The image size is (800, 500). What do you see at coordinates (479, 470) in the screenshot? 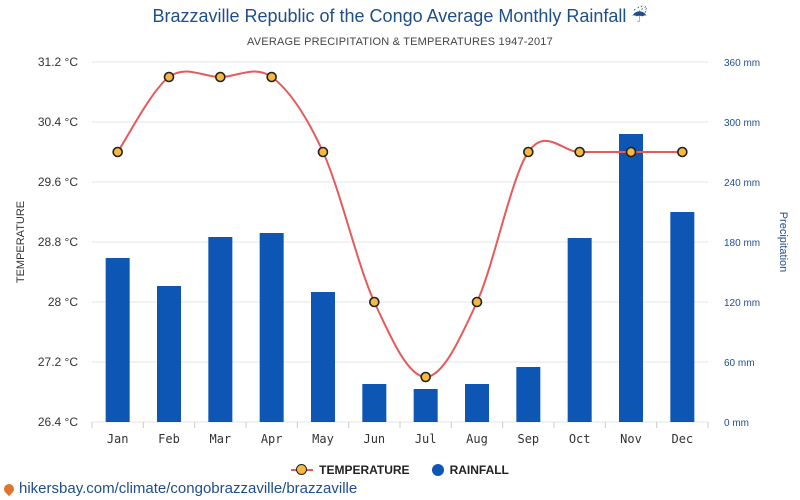
I see `legend-rainfall-label: RAINFALL` at bounding box center [479, 470].